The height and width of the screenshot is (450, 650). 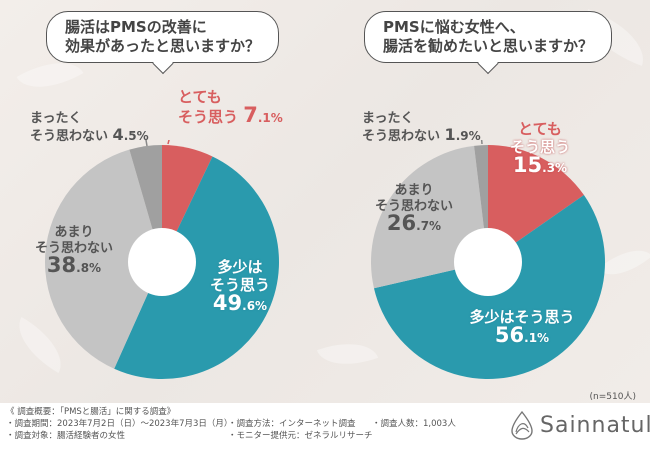 What do you see at coordinates (414, 190) in the screenshot?
I see `right-notmuch-line1: あまり` at bounding box center [414, 190].